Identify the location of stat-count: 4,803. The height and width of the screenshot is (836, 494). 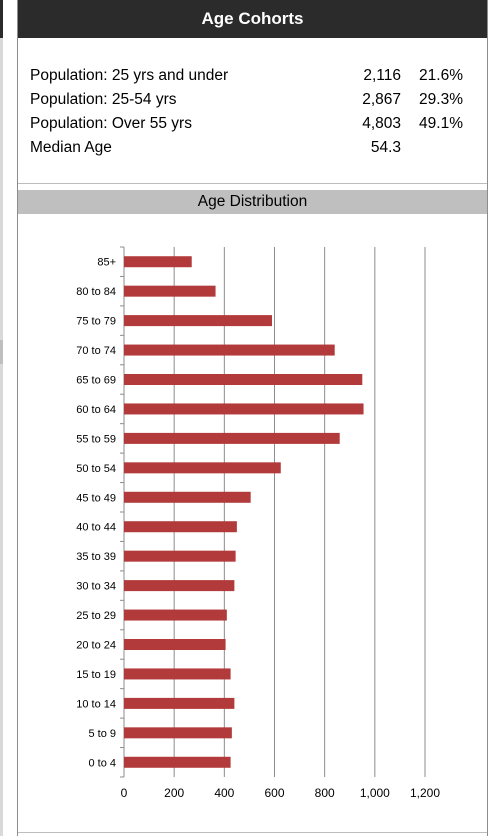
(381, 123).